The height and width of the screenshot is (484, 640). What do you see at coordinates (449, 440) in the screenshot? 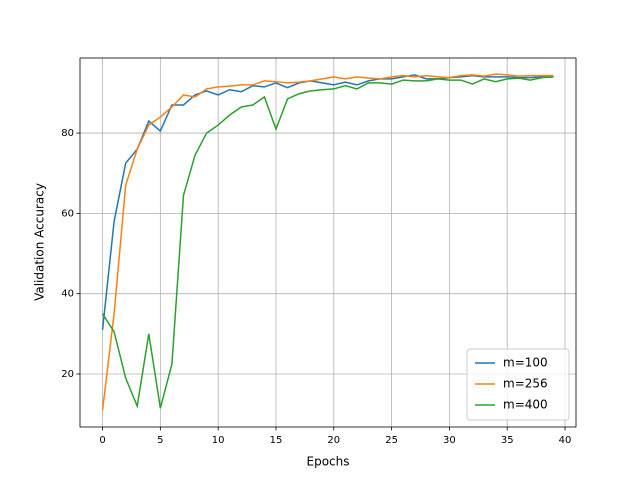
I see `x-tick-label: 30` at bounding box center [449, 440].